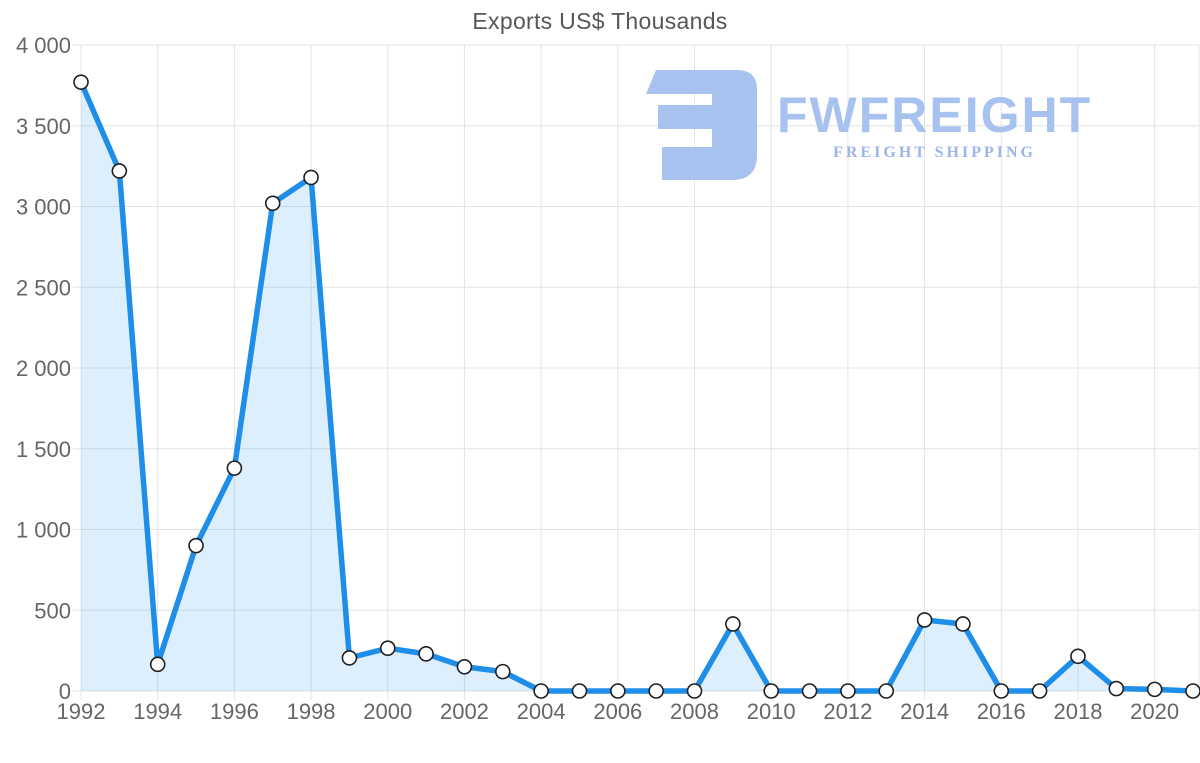 This screenshot has width=1200, height=763. I want to click on x-tick-label-2020: 2020, so click(1154, 711).